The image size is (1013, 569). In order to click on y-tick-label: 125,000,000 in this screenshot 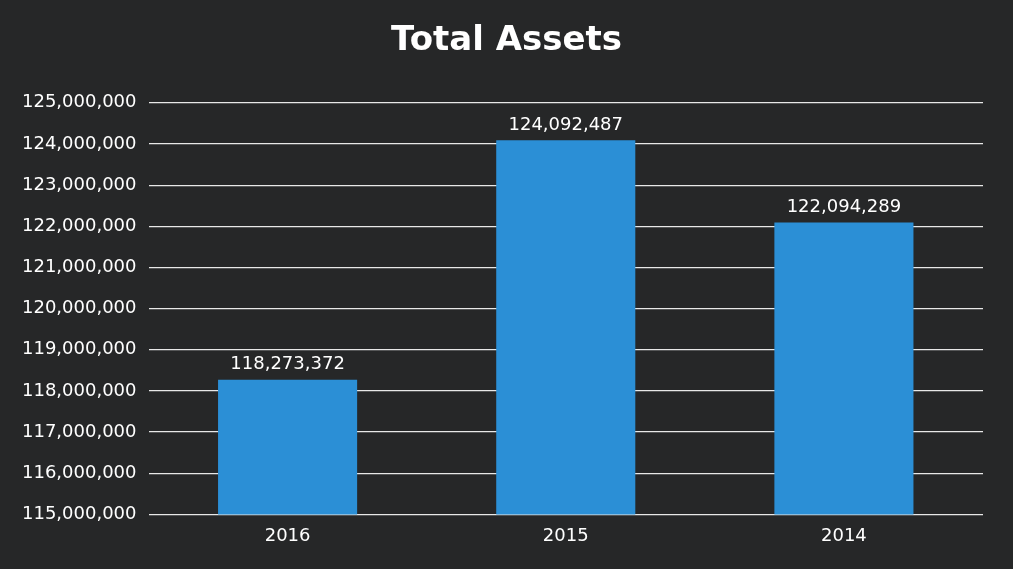, I will do `click(79, 101)`.